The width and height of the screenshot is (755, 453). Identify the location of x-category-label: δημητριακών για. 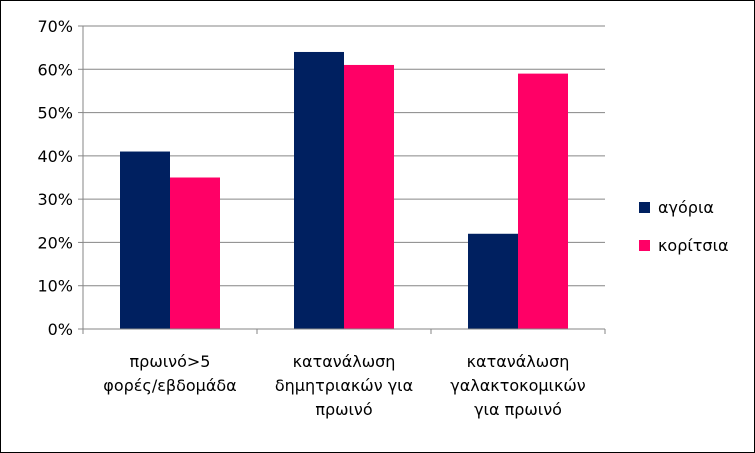
(344, 385).